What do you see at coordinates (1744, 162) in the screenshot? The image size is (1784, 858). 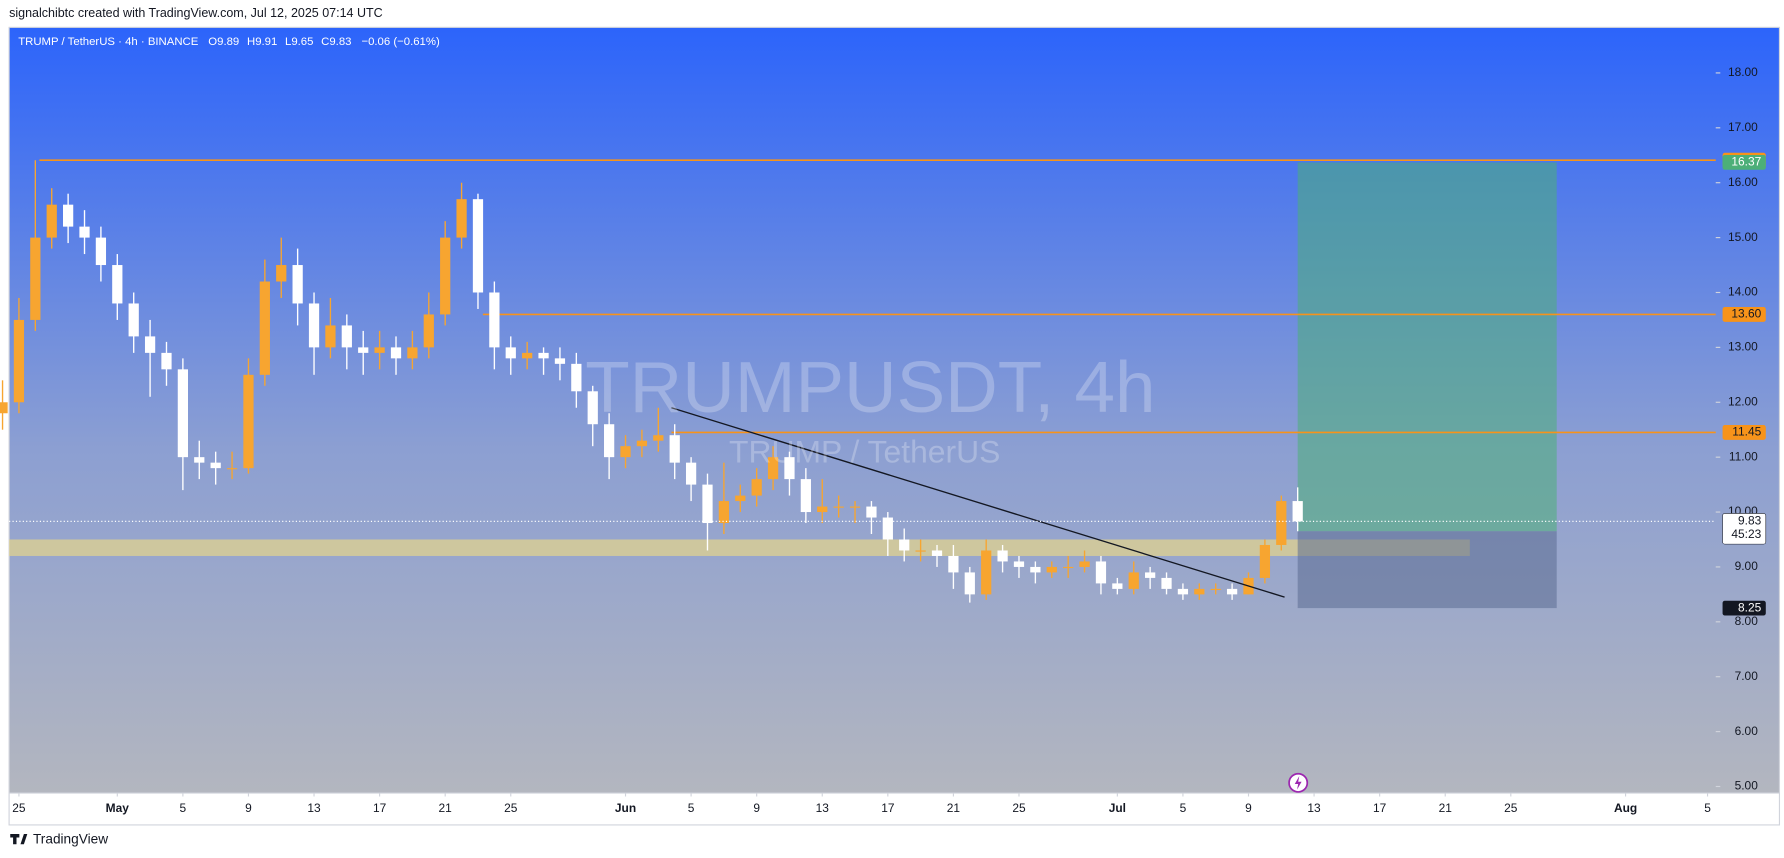 I see `target-label-bg` at bounding box center [1744, 162].